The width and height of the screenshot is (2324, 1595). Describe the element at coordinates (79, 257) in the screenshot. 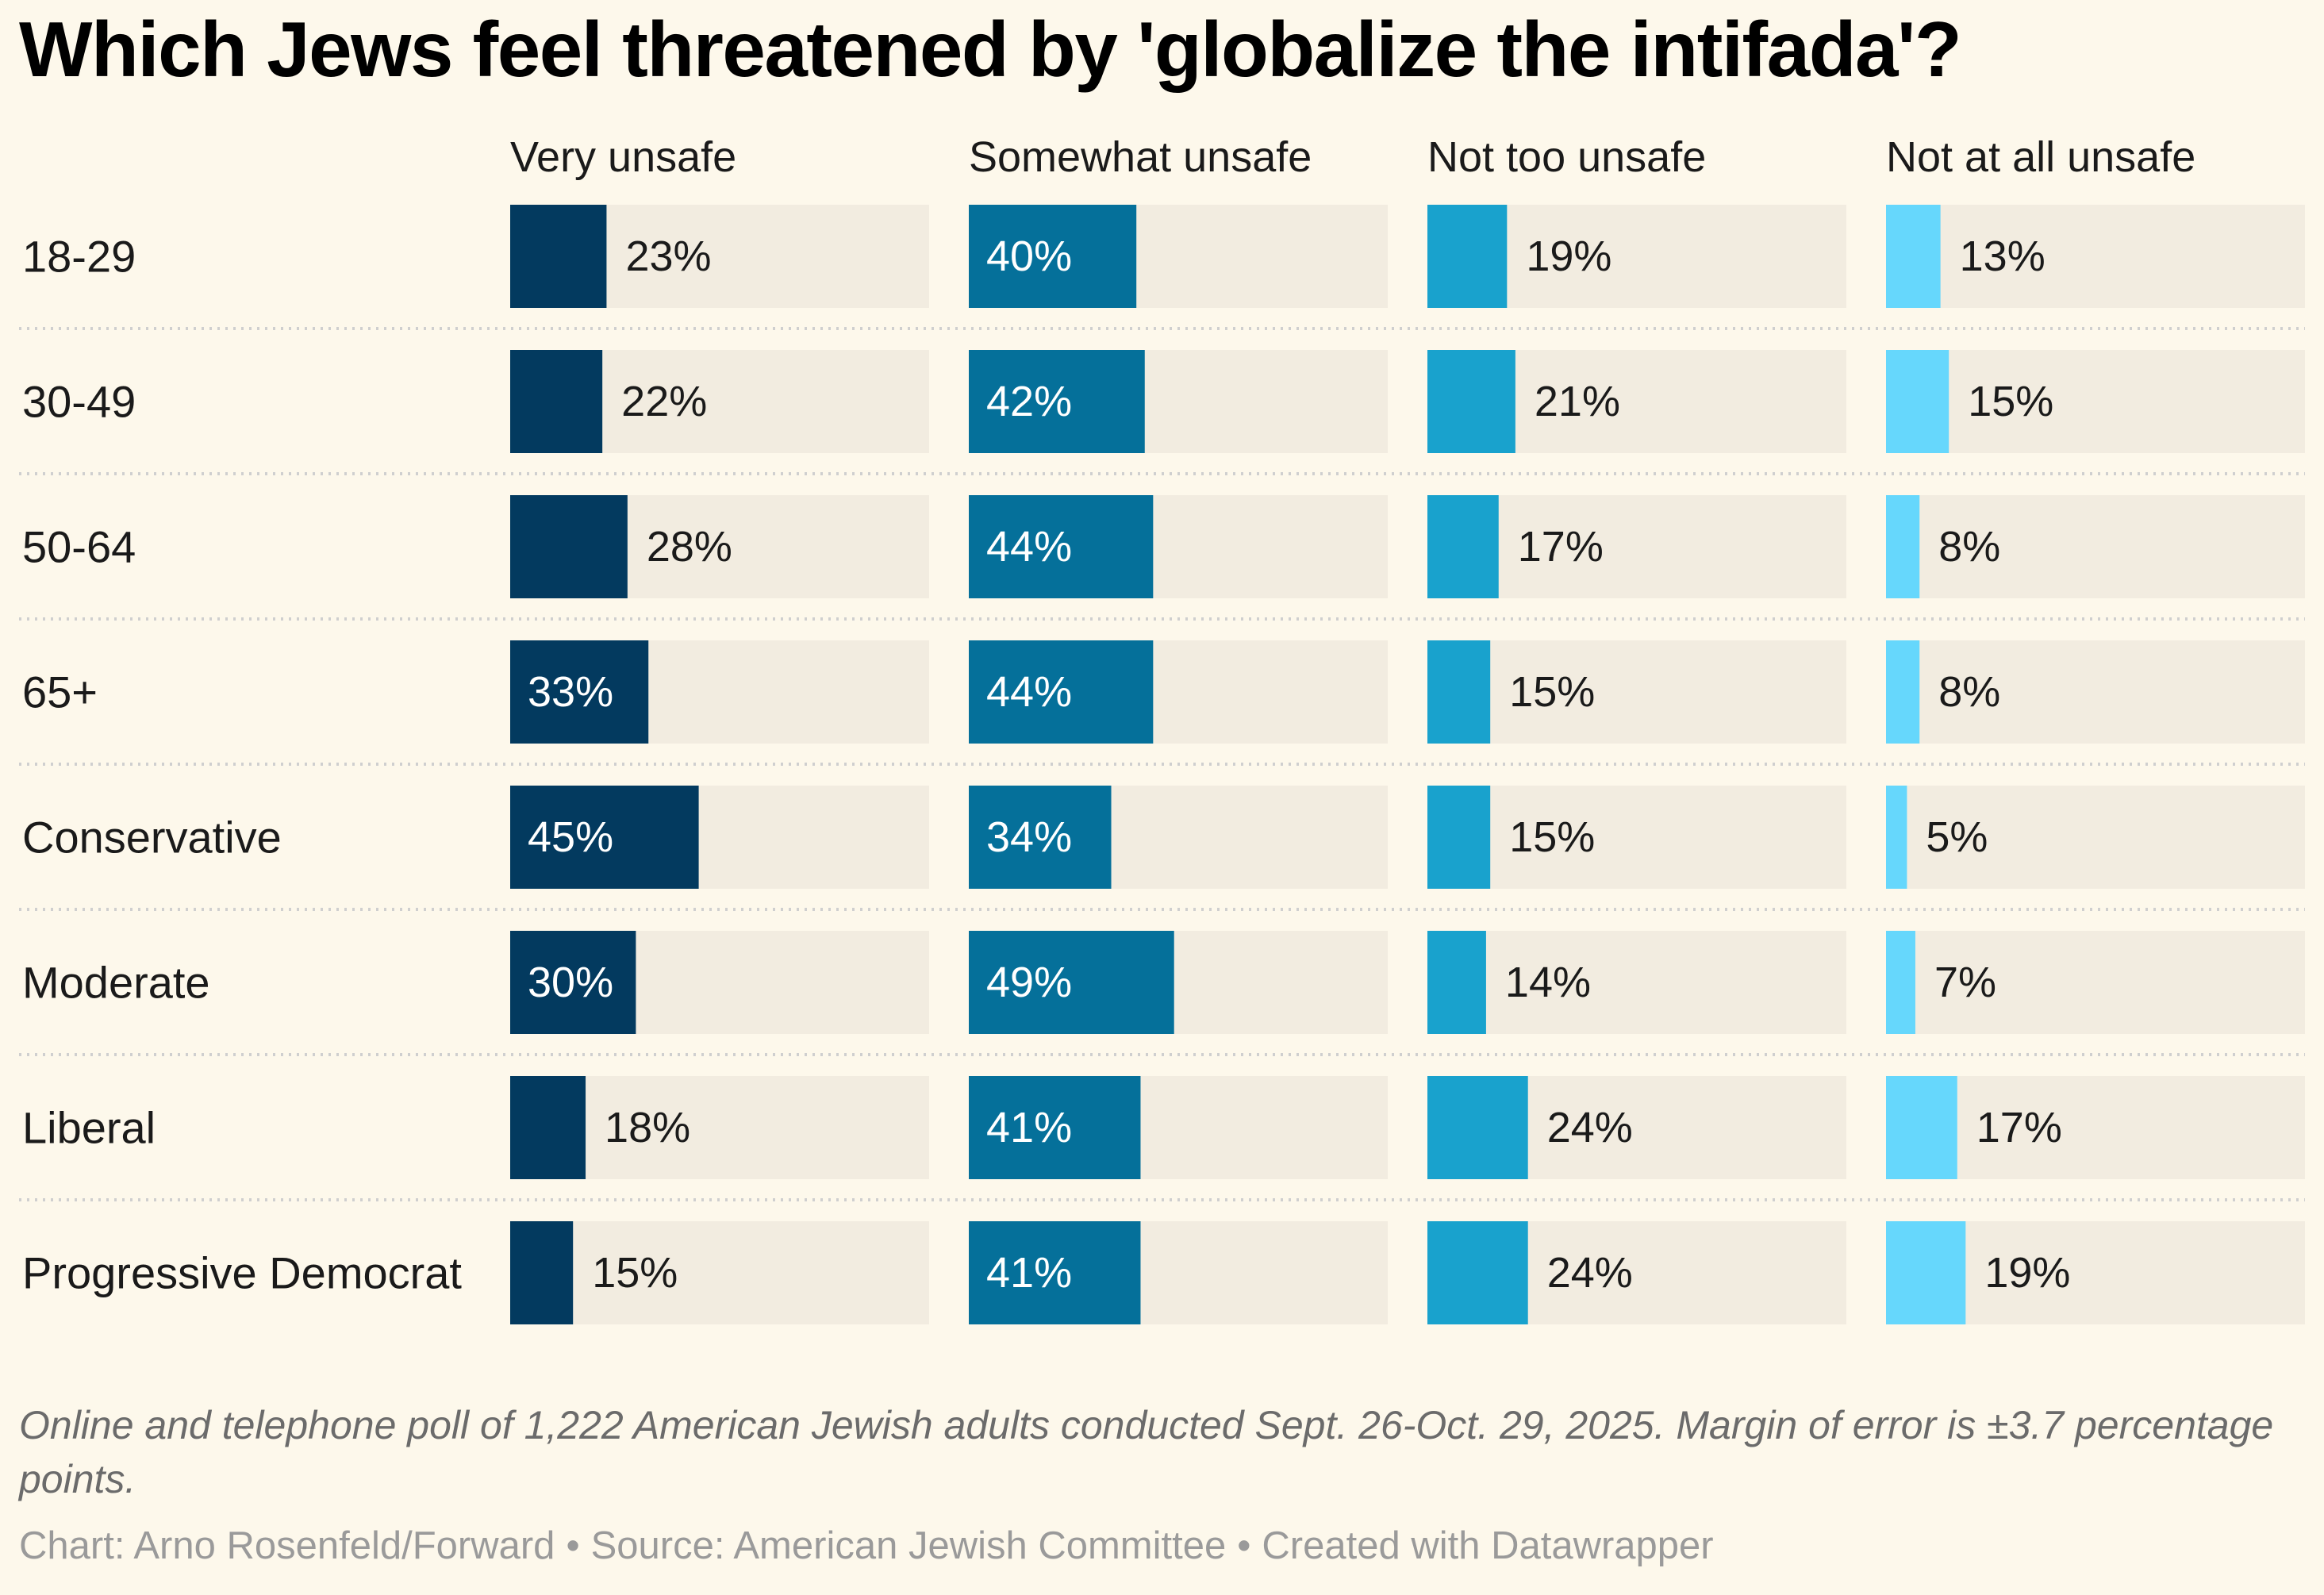

I see `row-label-18-29: 18-29` at that location.